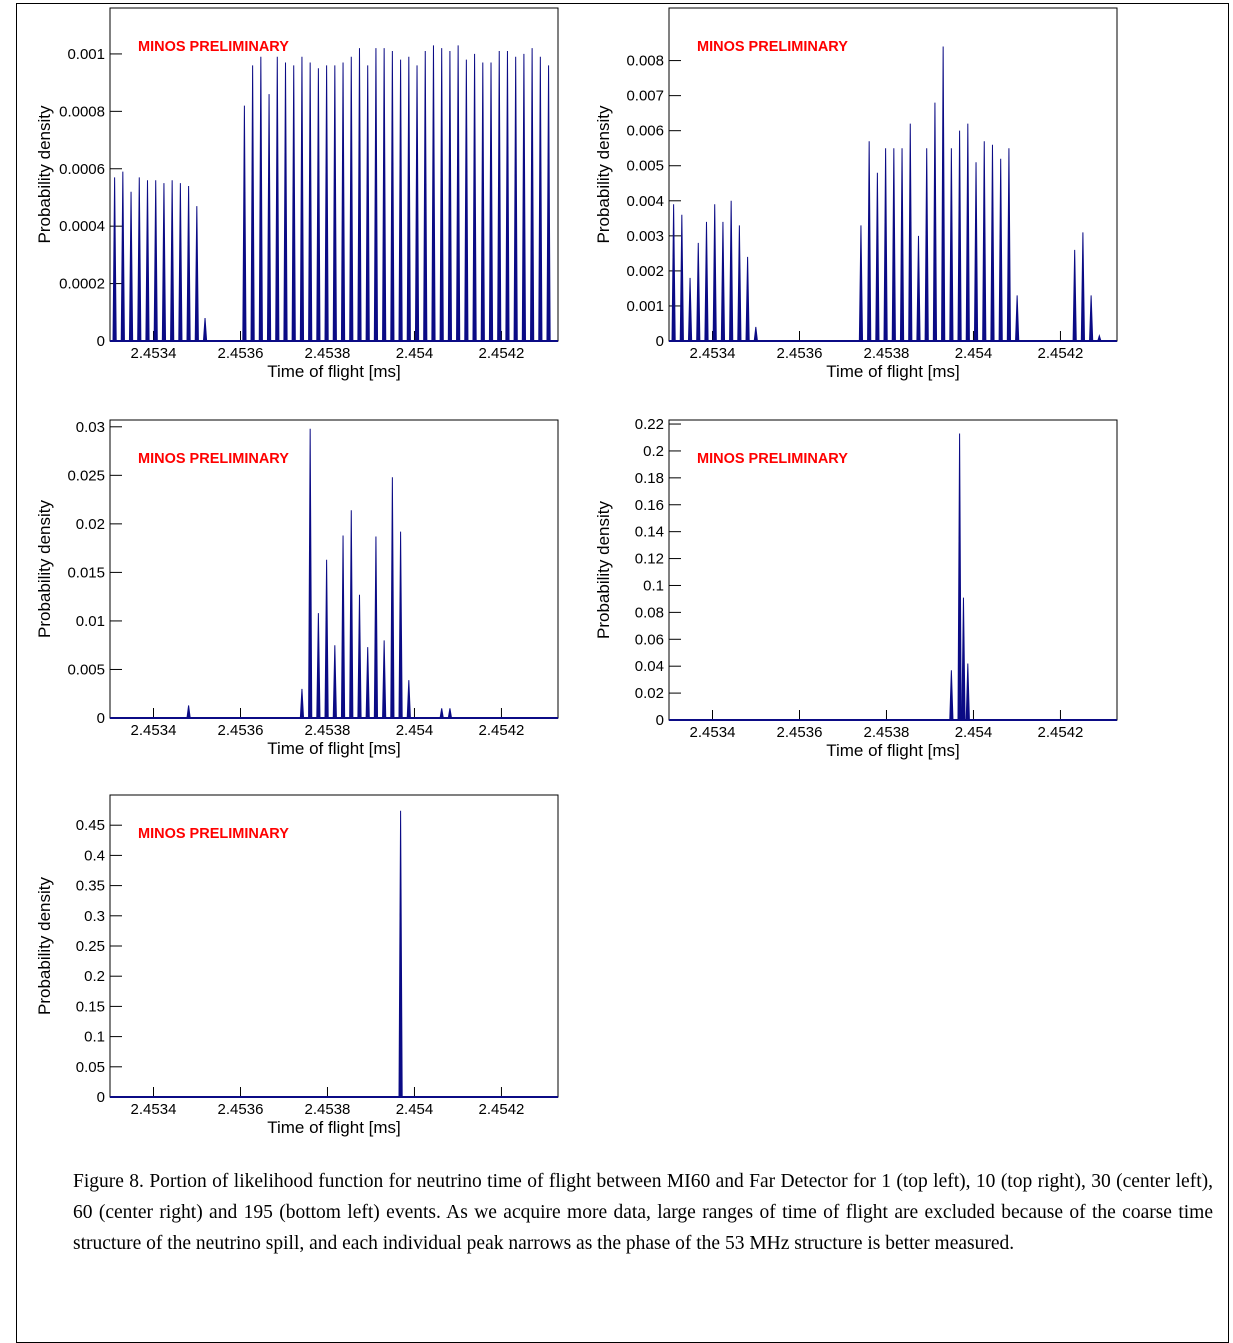 The height and width of the screenshot is (1343, 1233). I want to click on y-tick-label: 0.008, so click(645, 61).